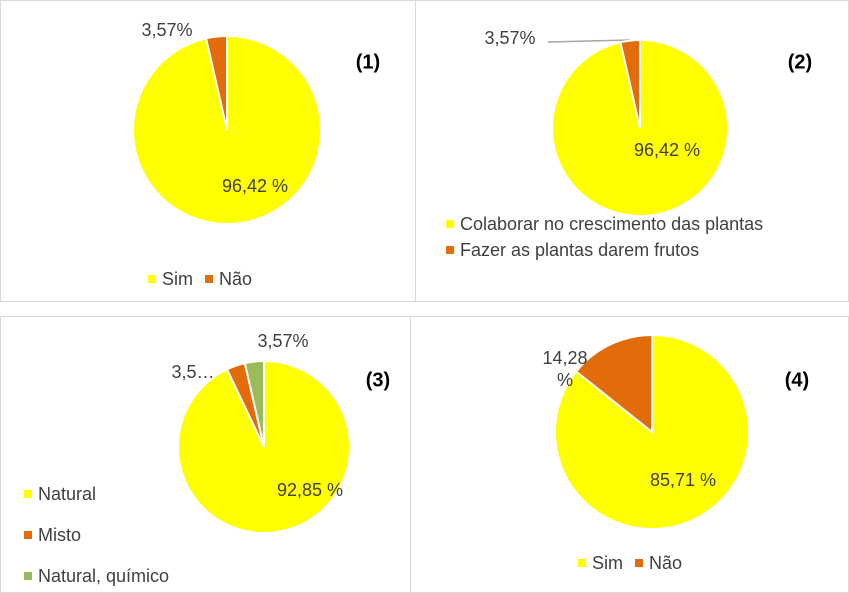  What do you see at coordinates (589, 41) in the screenshot?
I see `leader-line` at bounding box center [589, 41].